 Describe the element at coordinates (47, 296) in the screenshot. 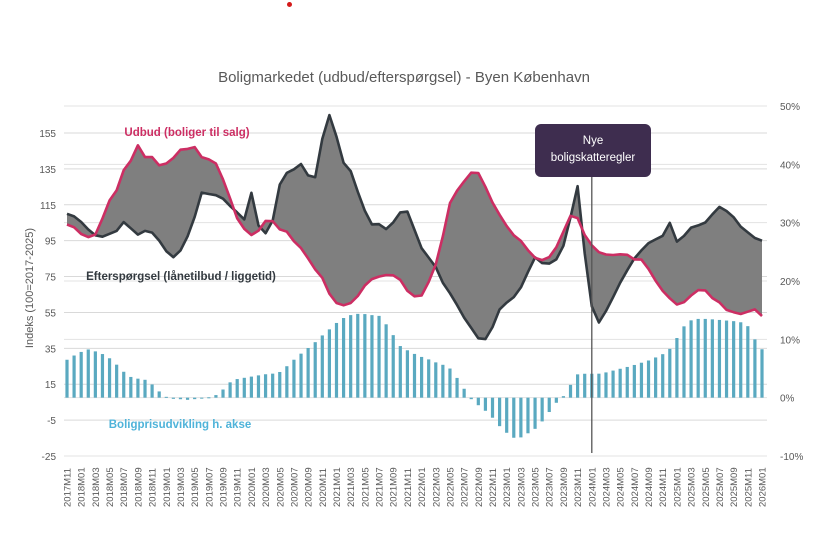

I see `left-axis-tick-labels: 155 135 115 95 75 55 35 15 -5 -25` at that location.